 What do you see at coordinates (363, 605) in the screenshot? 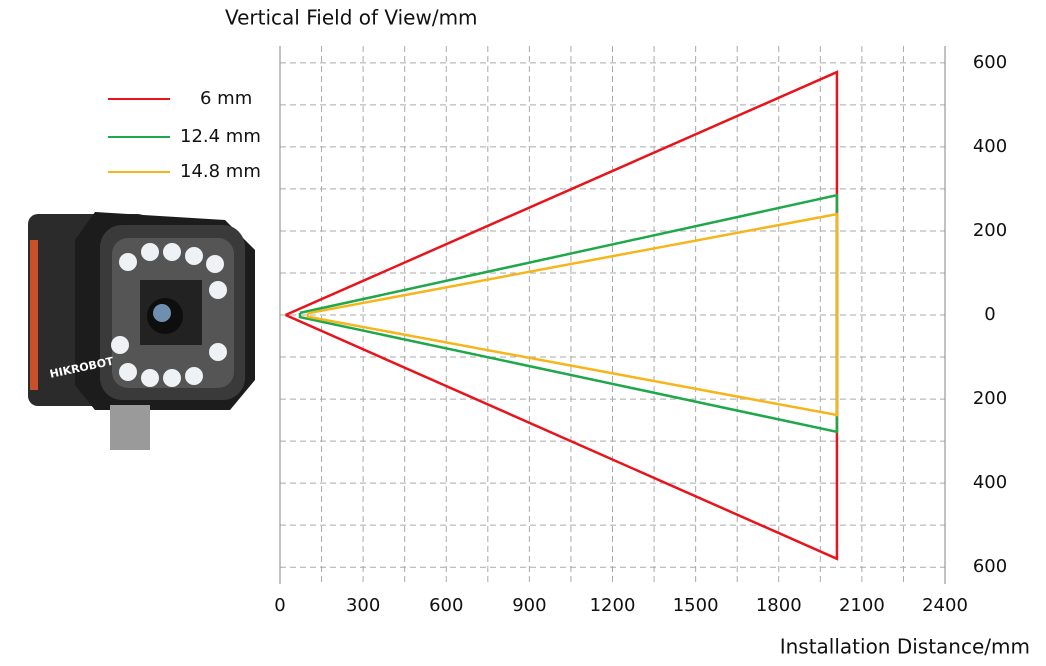
I see `x-tick-label: 300` at bounding box center [363, 605].